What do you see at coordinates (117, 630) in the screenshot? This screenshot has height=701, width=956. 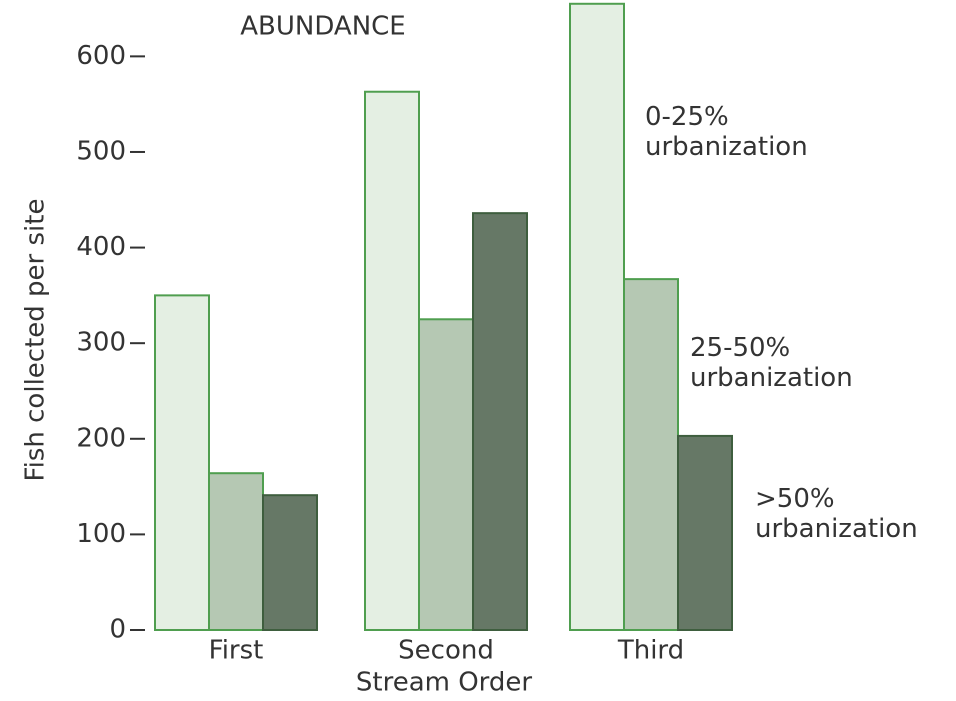 I see `y-tick-label: 0` at bounding box center [117, 630].